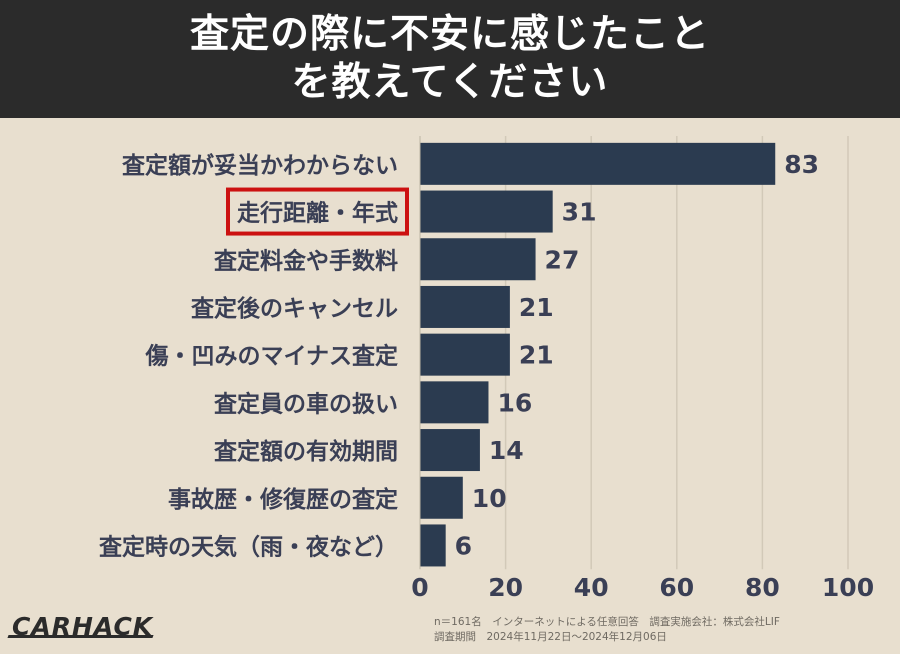  What do you see at coordinates (550, 637) in the screenshot?
I see `footnote-line-2: 調査期間 2024年11月22日〜2024年12月06日` at bounding box center [550, 637].